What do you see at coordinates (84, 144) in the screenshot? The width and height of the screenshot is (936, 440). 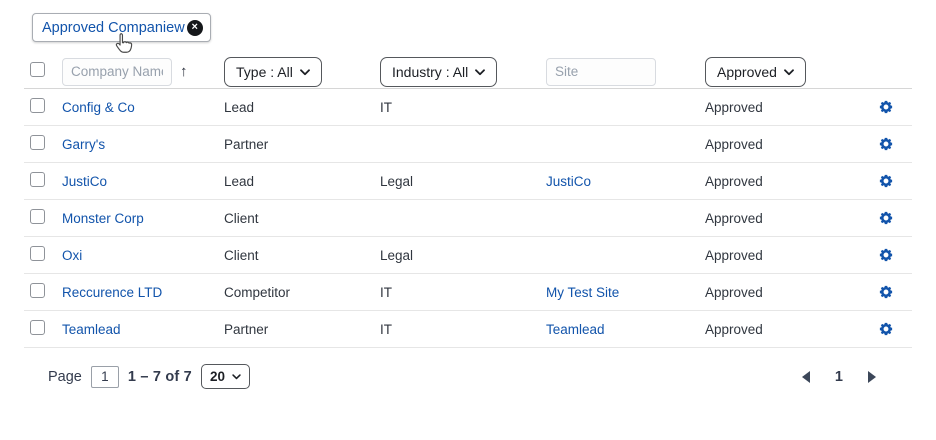 I see `company-name-link: Garry's` at bounding box center [84, 144].